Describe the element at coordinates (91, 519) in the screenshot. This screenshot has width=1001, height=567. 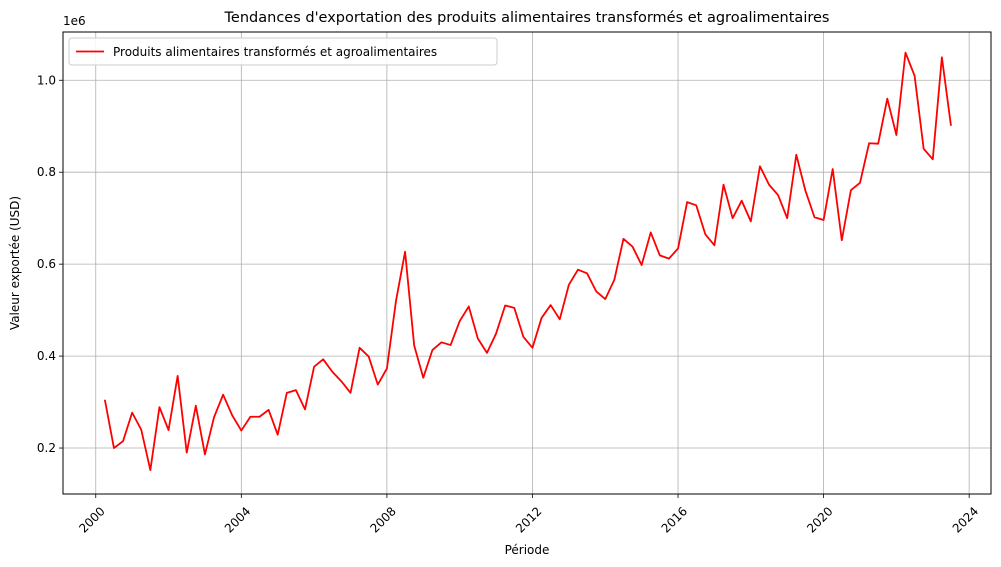
I see `x-tick-label: 2000` at that location.